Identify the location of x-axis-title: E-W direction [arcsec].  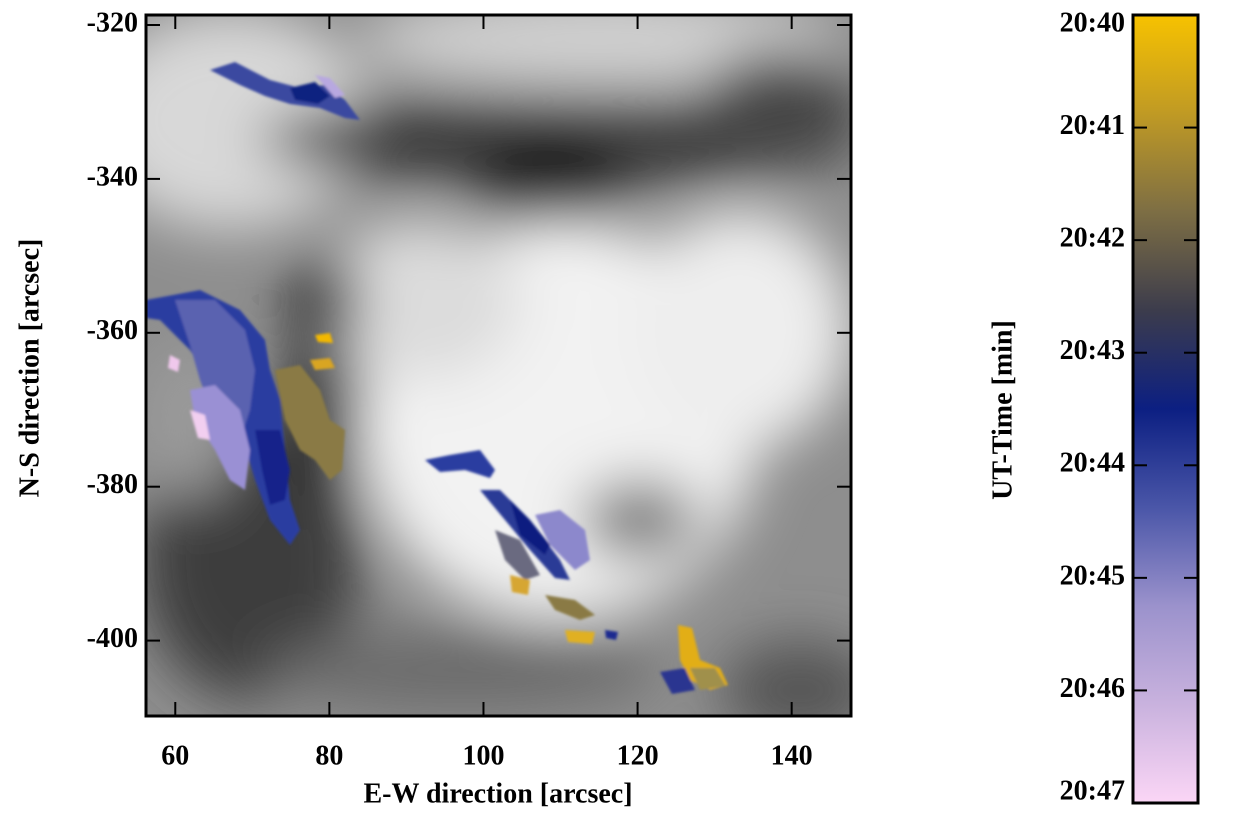
(497, 793).